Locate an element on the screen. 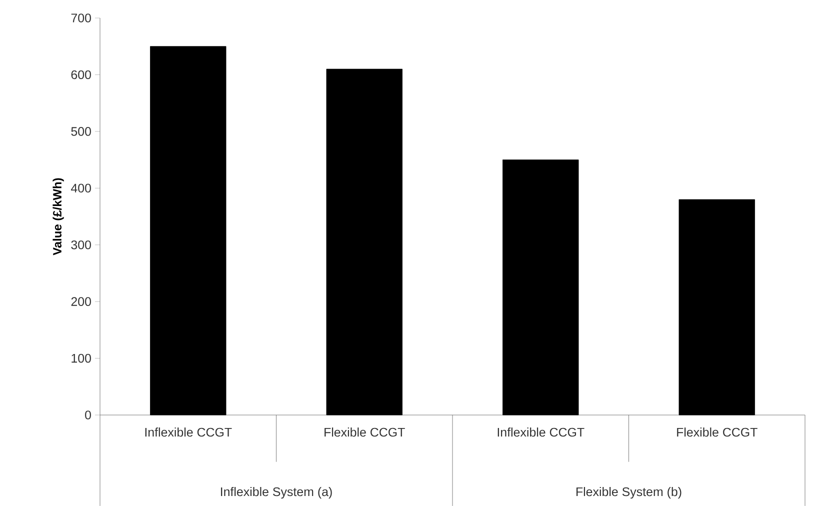  text: Inflexible System (a) is located at coordinates (276, 493).